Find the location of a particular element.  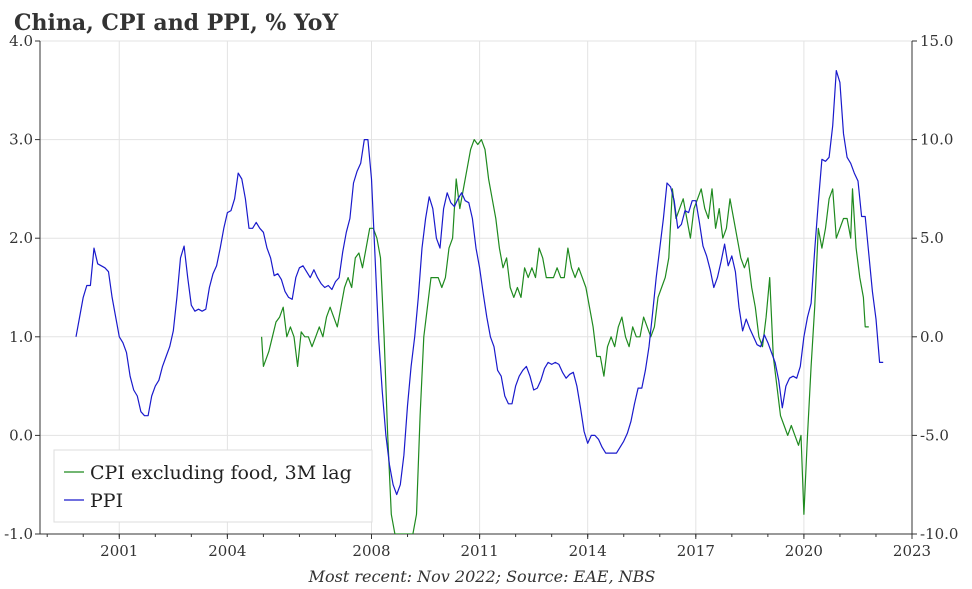

x-tick-label: 2014 is located at coordinates (588, 551).